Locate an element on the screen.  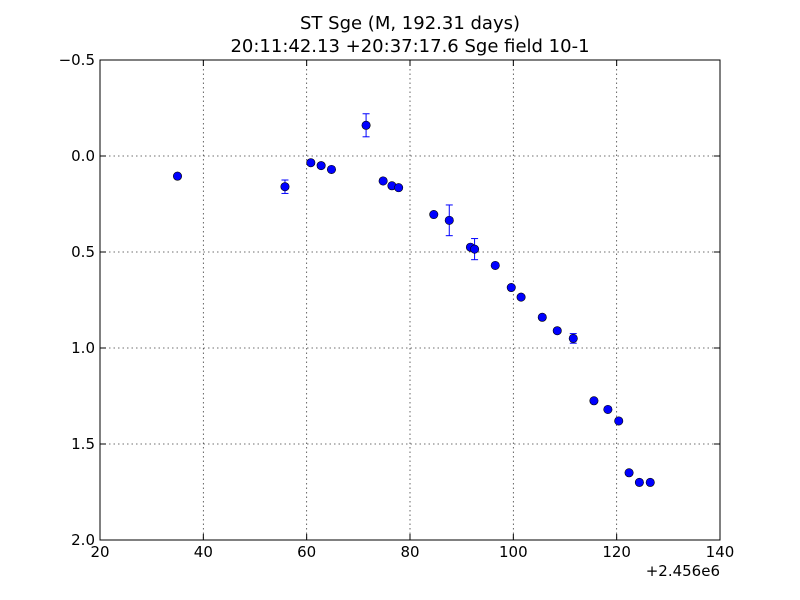
x-tick-label: 40 is located at coordinates (203, 552).